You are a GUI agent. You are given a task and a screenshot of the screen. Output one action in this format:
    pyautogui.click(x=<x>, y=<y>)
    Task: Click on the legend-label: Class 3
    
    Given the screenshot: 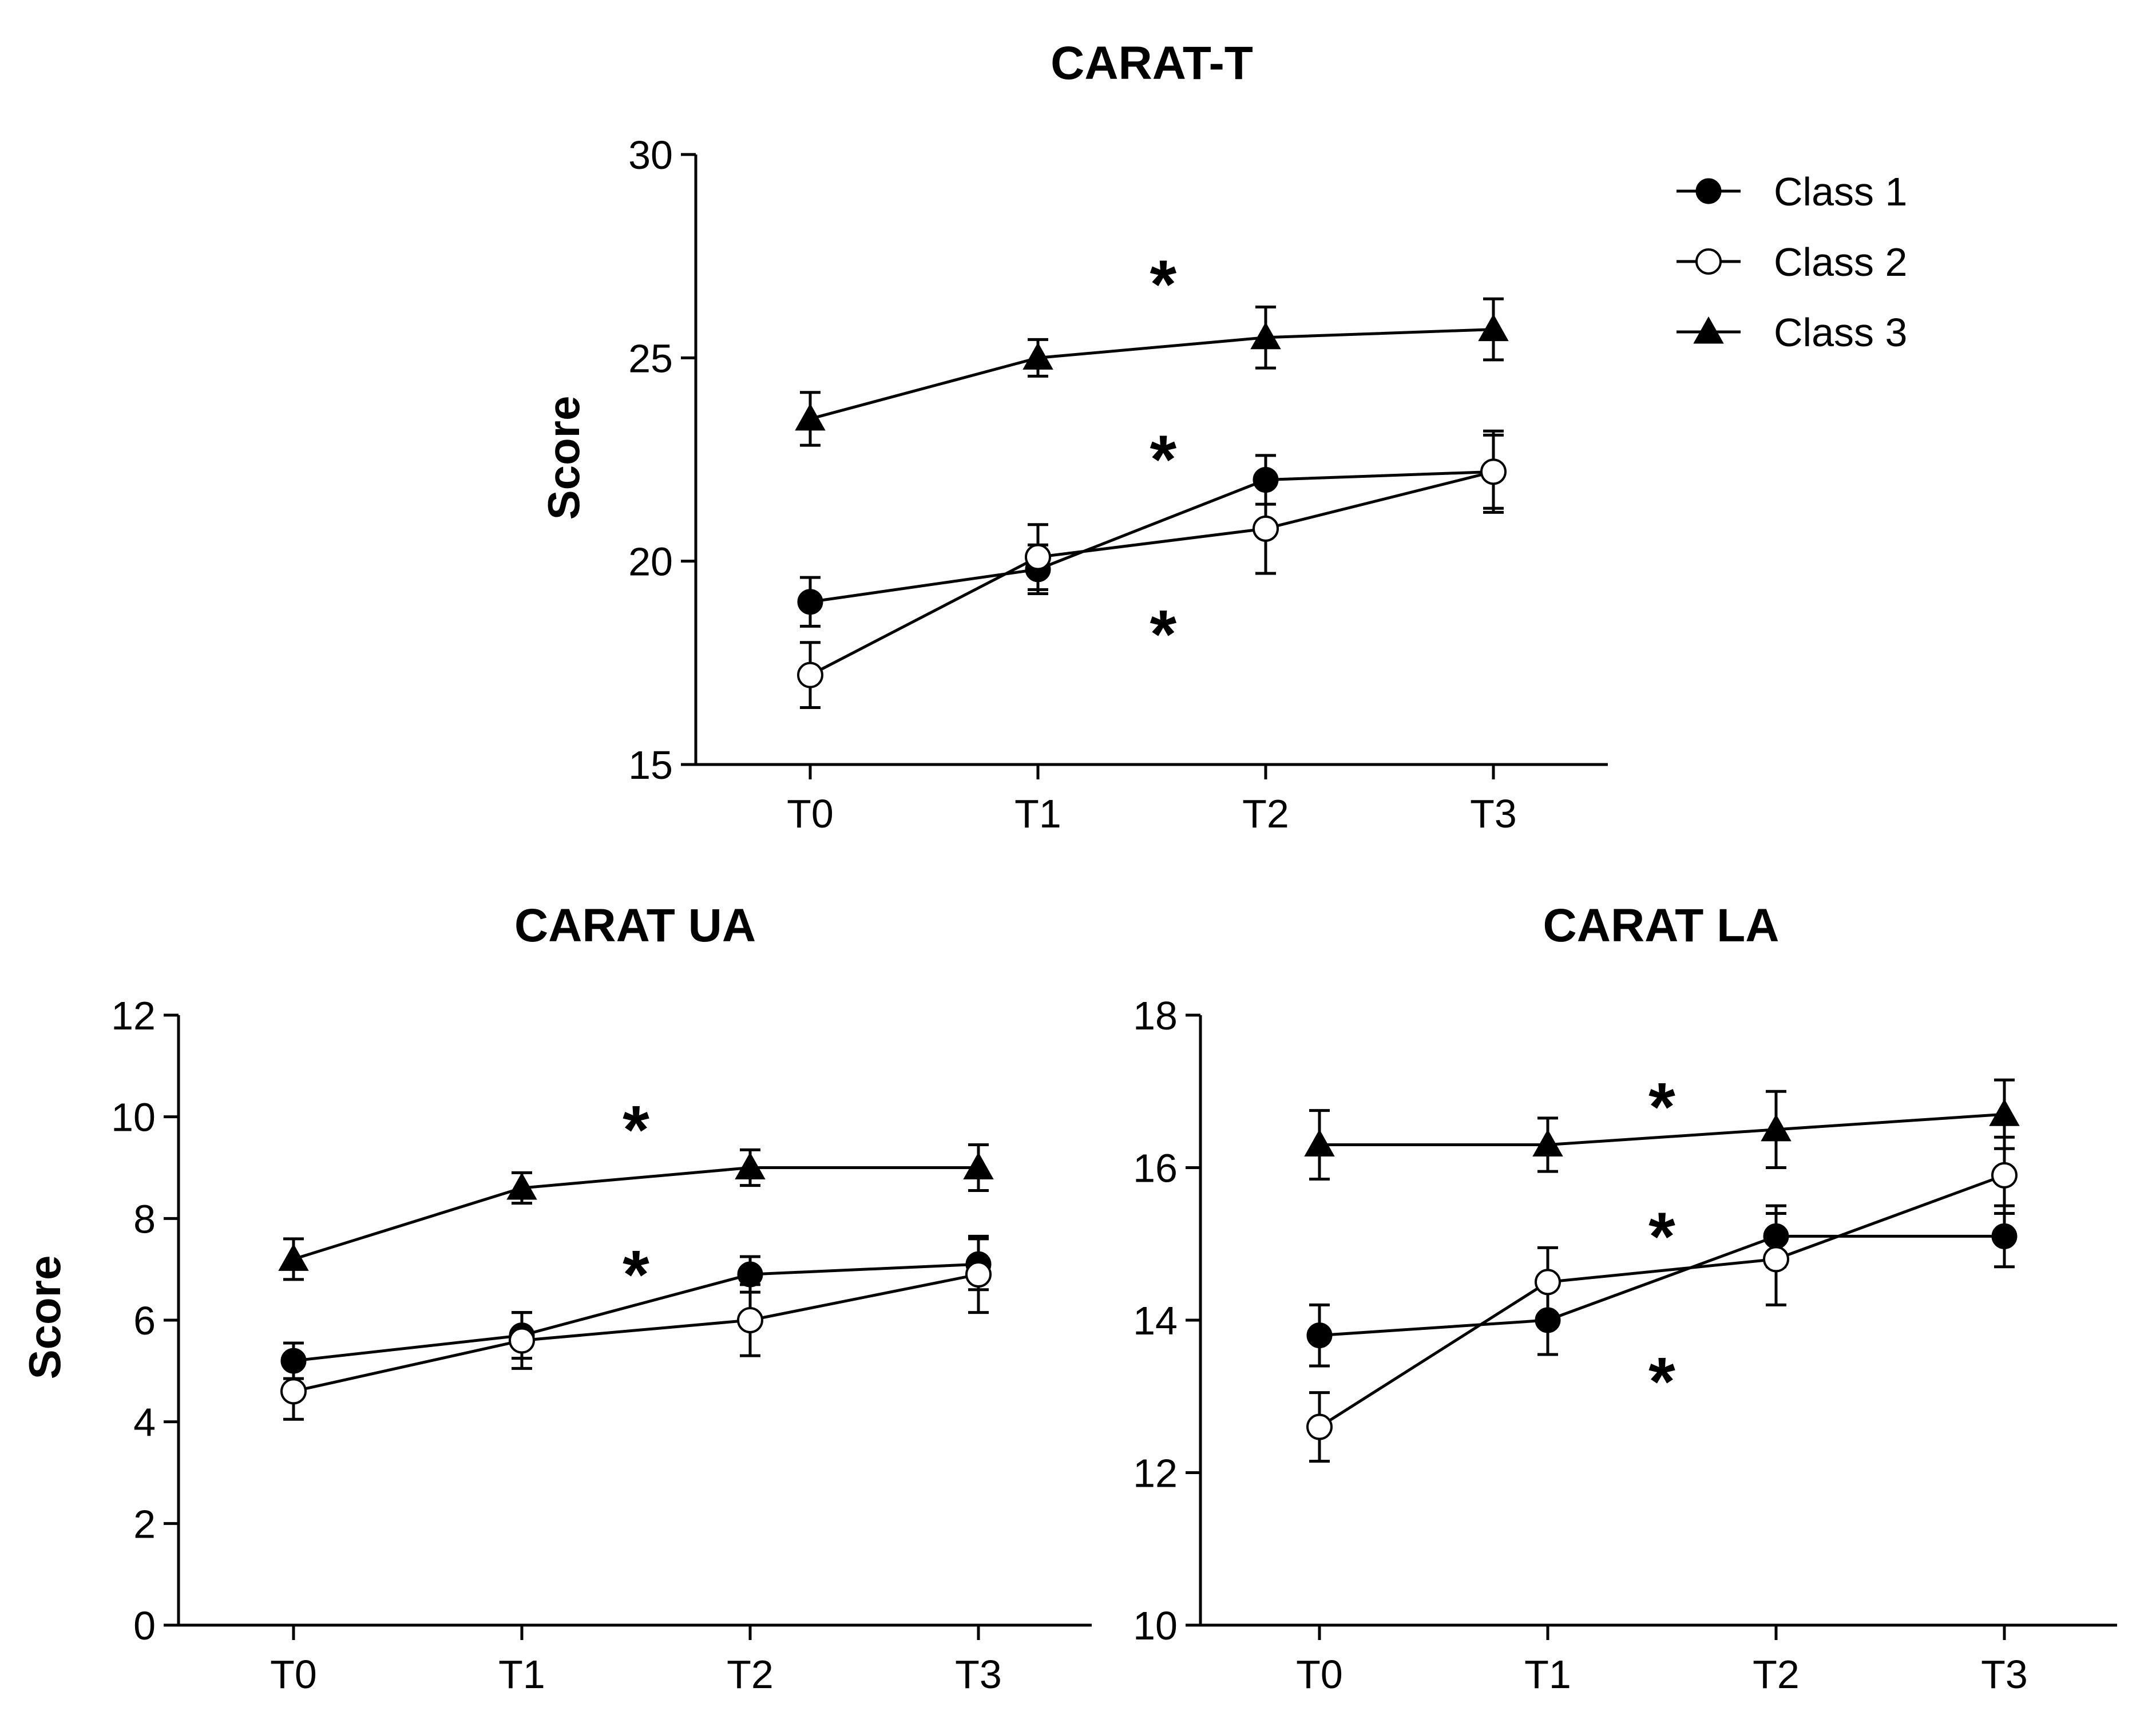 What is the action you would take?
    pyautogui.click(x=1840, y=332)
    